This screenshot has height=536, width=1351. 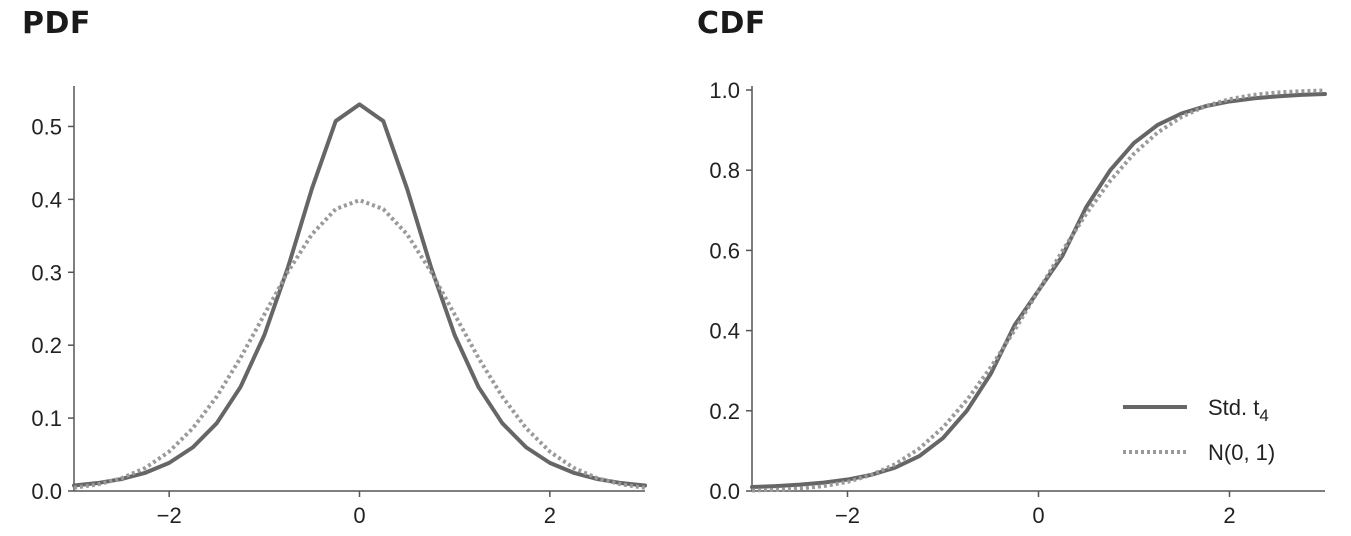 What do you see at coordinates (46, 126) in the screenshot?
I see `y-tick-label: 0.5` at bounding box center [46, 126].